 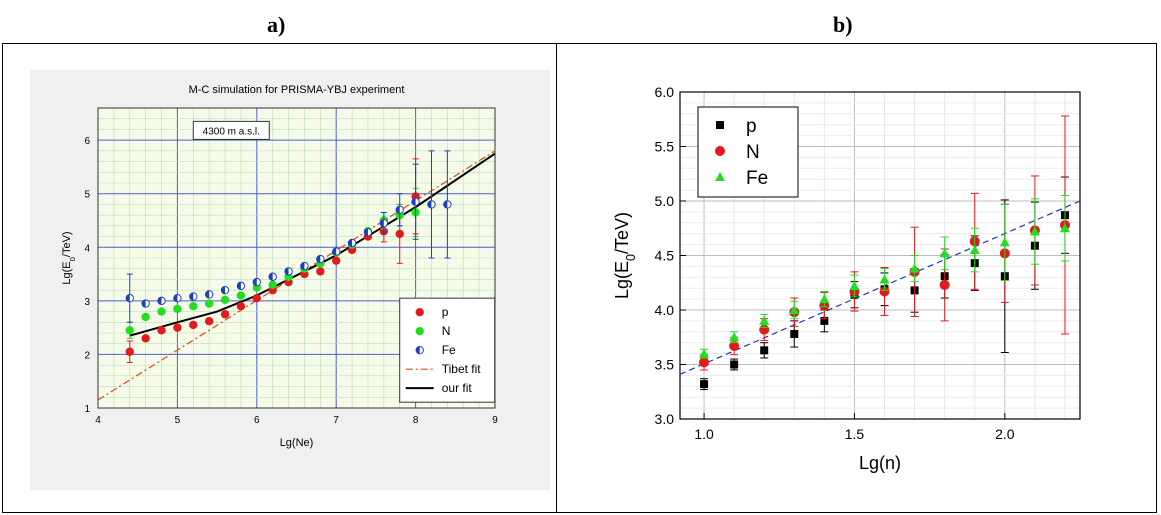 I want to click on legend-box, so click(x=748, y=152).